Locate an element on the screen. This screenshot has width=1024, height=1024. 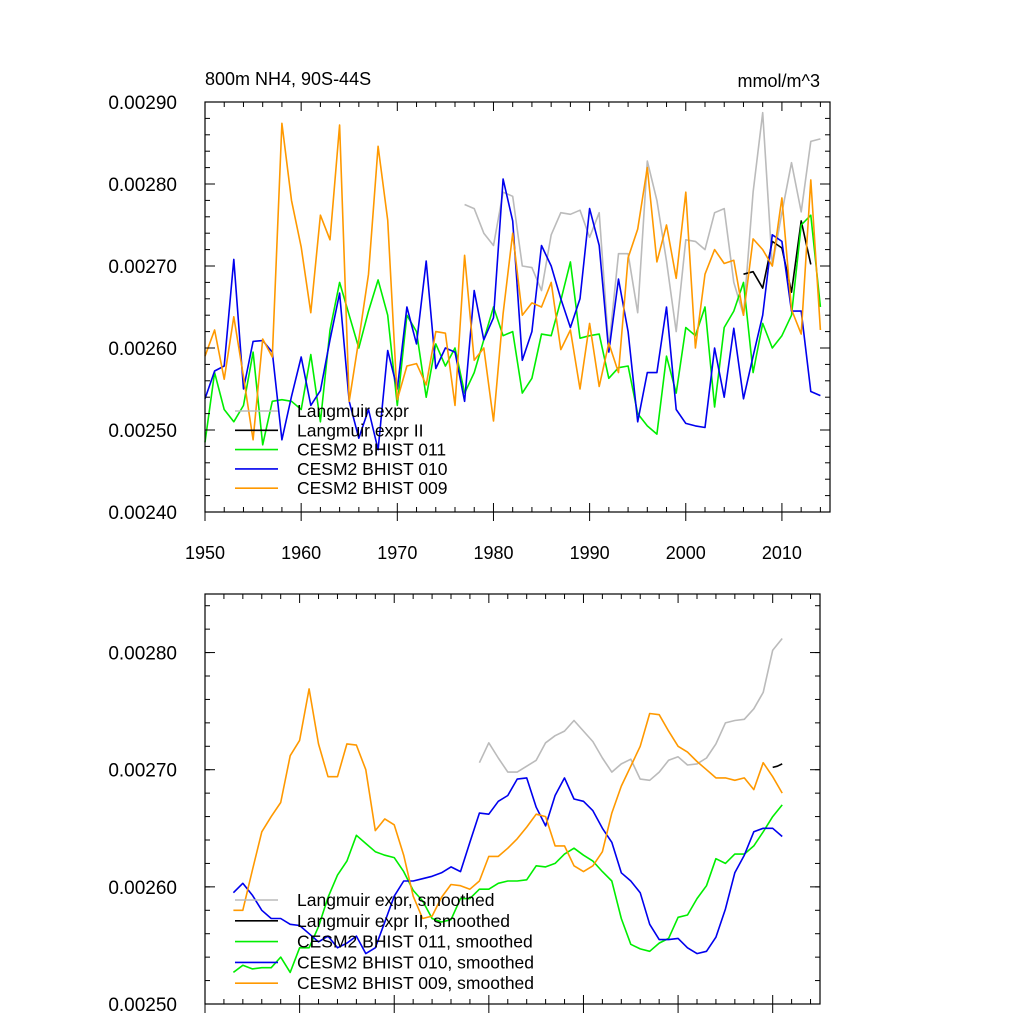
y-tick-label: 0.00290 is located at coordinates (142, 103).